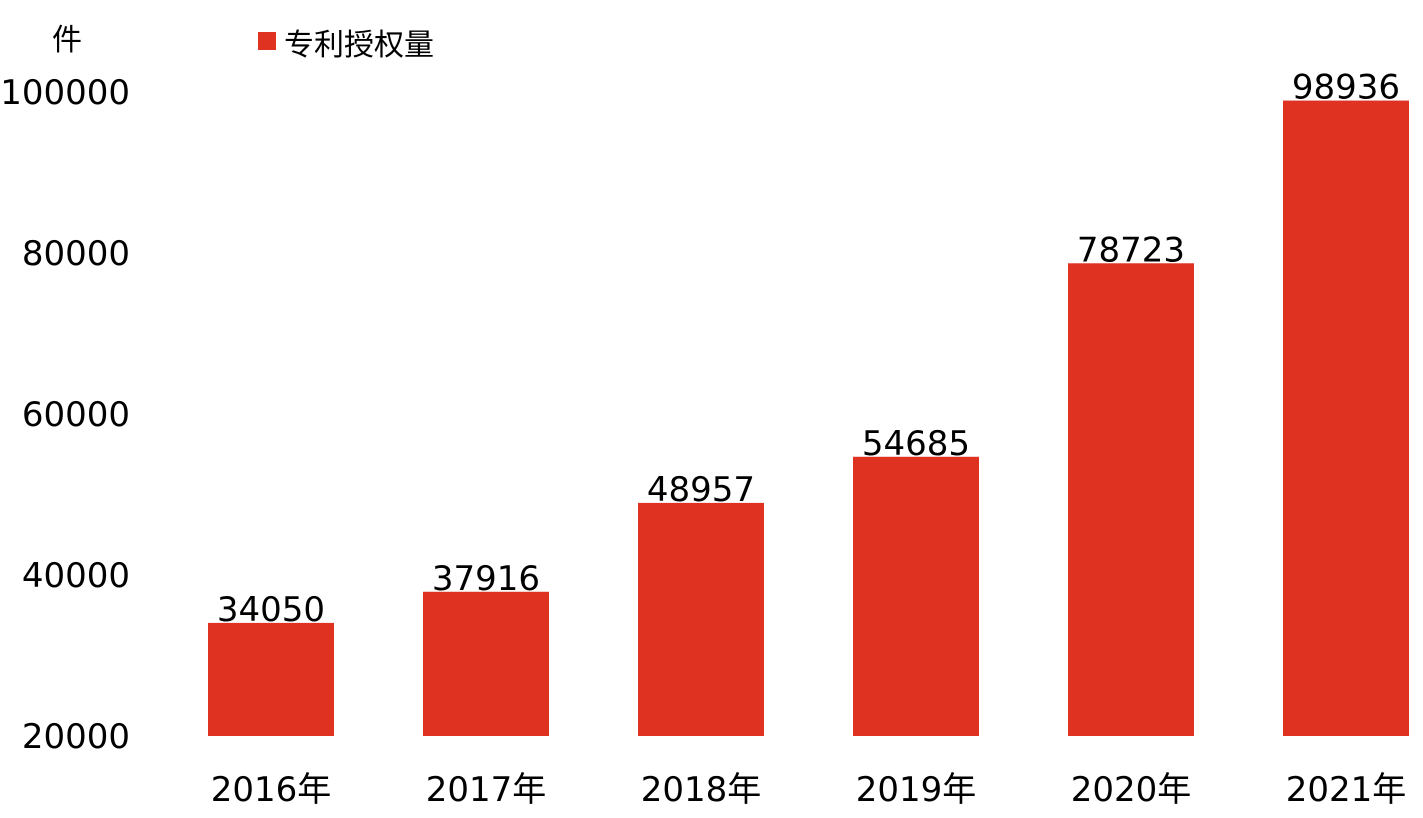 The height and width of the screenshot is (818, 1423). What do you see at coordinates (67, 40) in the screenshot?
I see `y-axis-unit: 件` at bounding box center [67, 40].